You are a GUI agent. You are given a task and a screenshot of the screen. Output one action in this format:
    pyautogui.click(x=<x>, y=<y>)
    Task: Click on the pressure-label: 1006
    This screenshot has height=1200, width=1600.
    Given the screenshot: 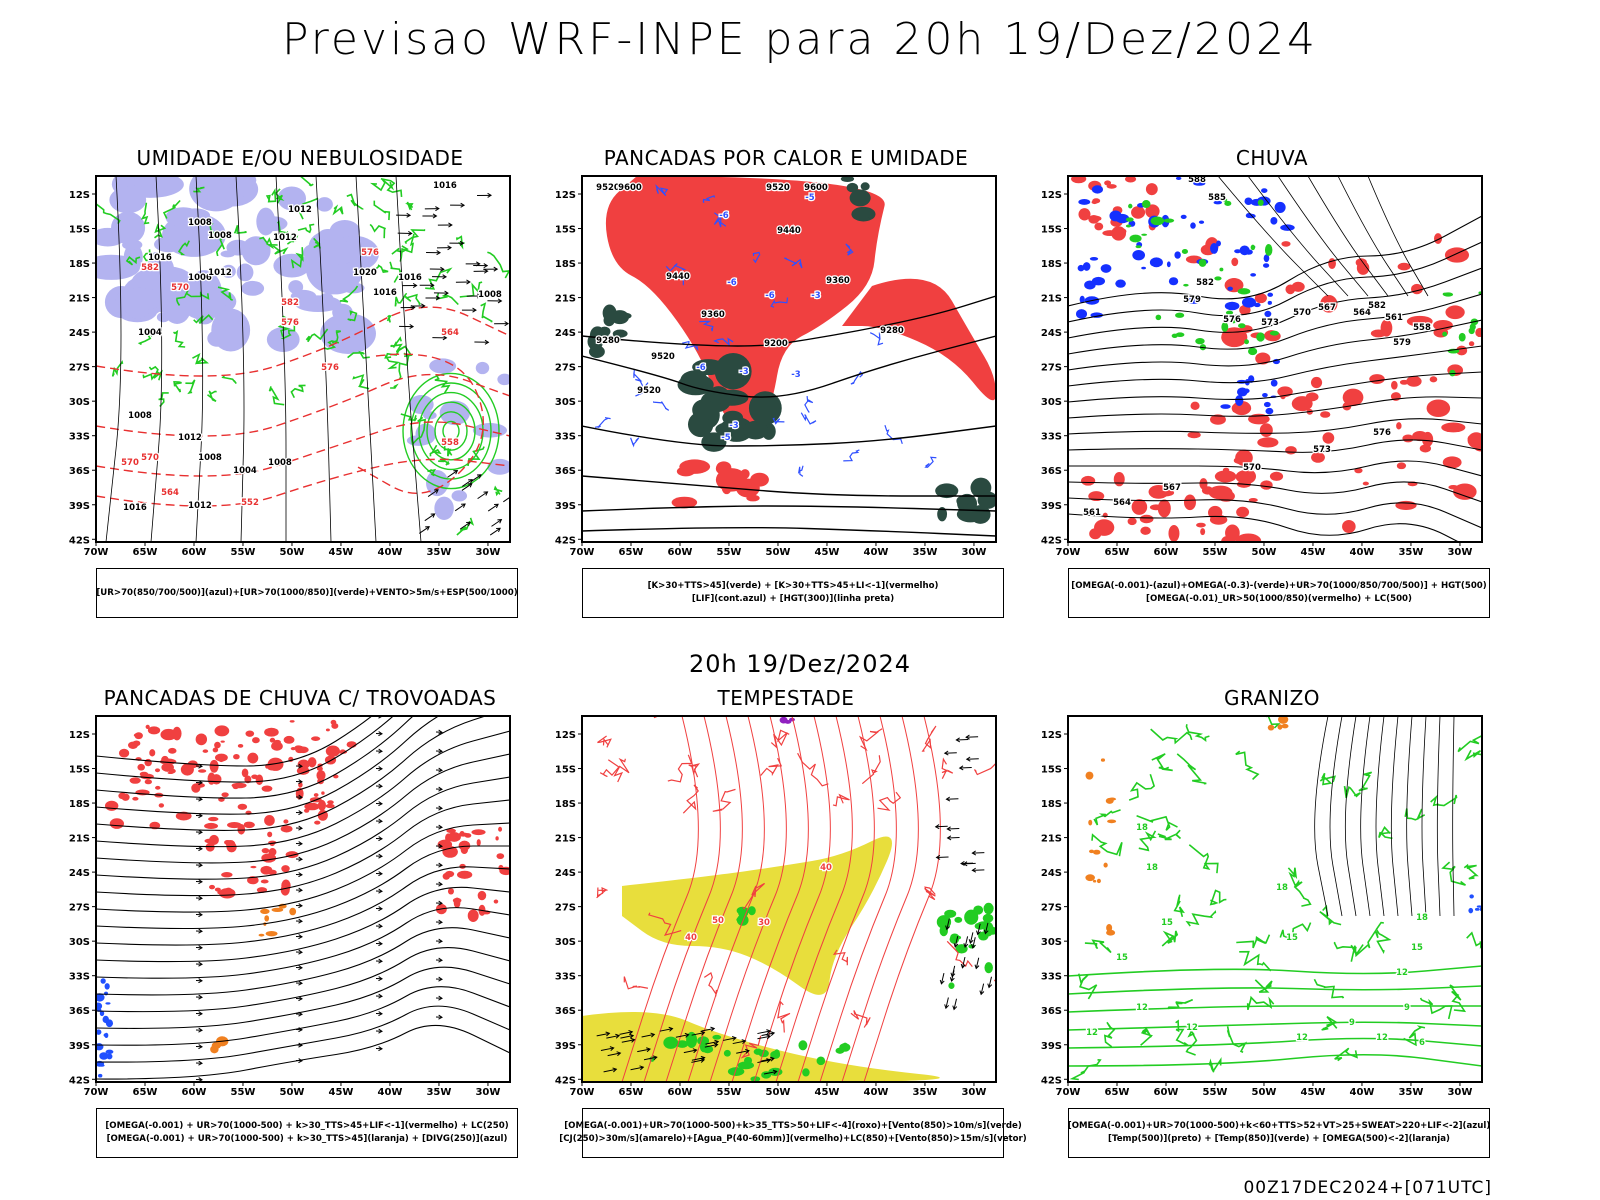 What is the action you would take?
    pyautogui.click(x=200, y=278)
    